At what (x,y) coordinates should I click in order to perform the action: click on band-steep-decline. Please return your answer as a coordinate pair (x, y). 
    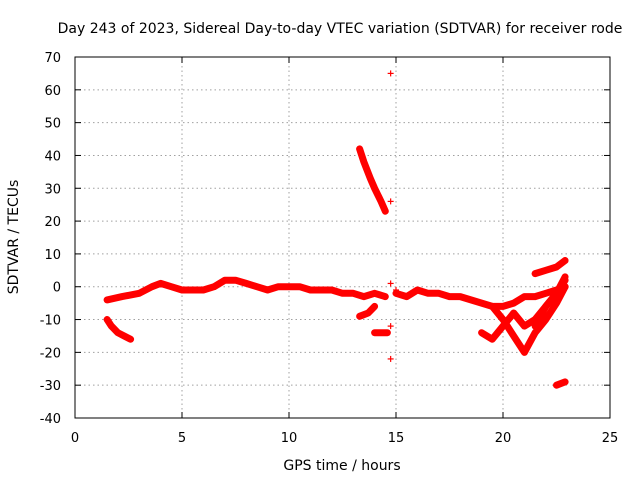
    Looking at the image, I should click on (372, 180).